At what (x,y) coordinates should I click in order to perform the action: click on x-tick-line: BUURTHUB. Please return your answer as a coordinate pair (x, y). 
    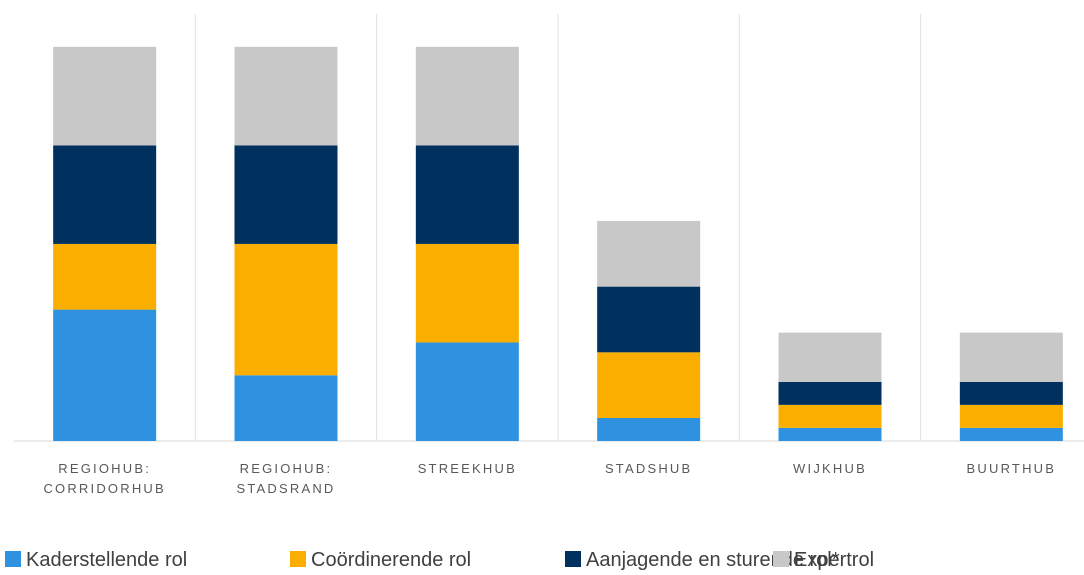
    Looking at the image, I should click on (1012, 468).